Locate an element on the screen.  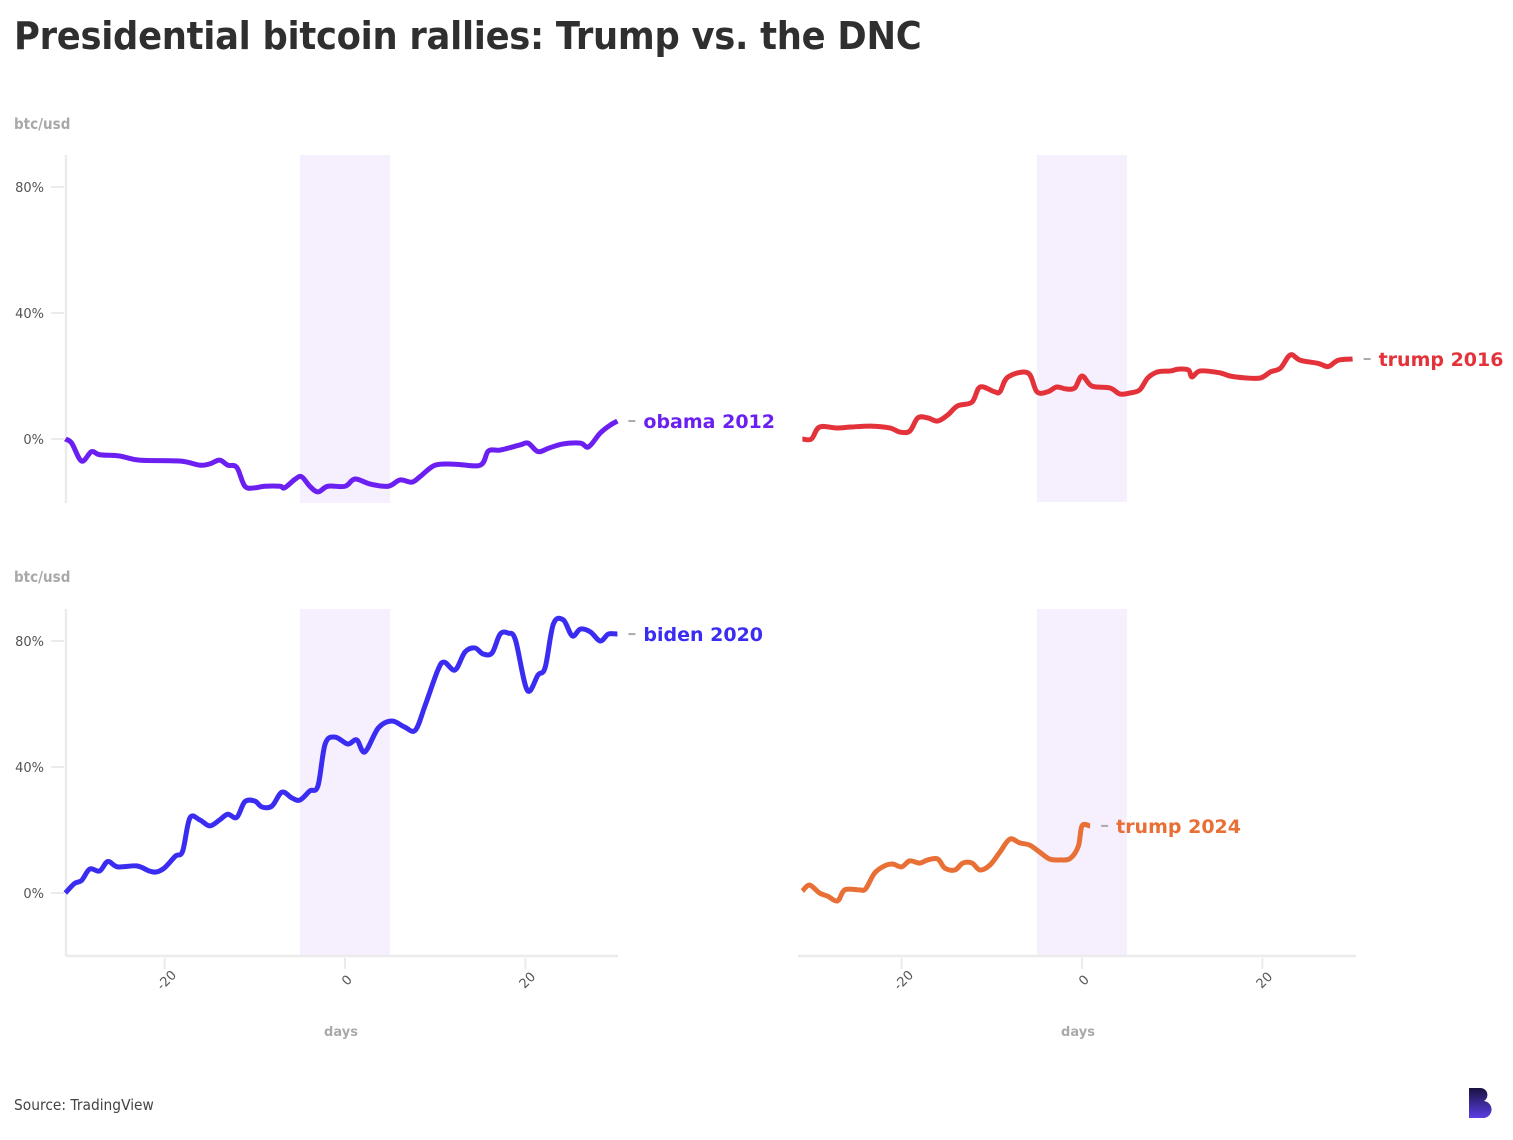
source-note: Source: TradingView is located at coordinates (84, 1105).